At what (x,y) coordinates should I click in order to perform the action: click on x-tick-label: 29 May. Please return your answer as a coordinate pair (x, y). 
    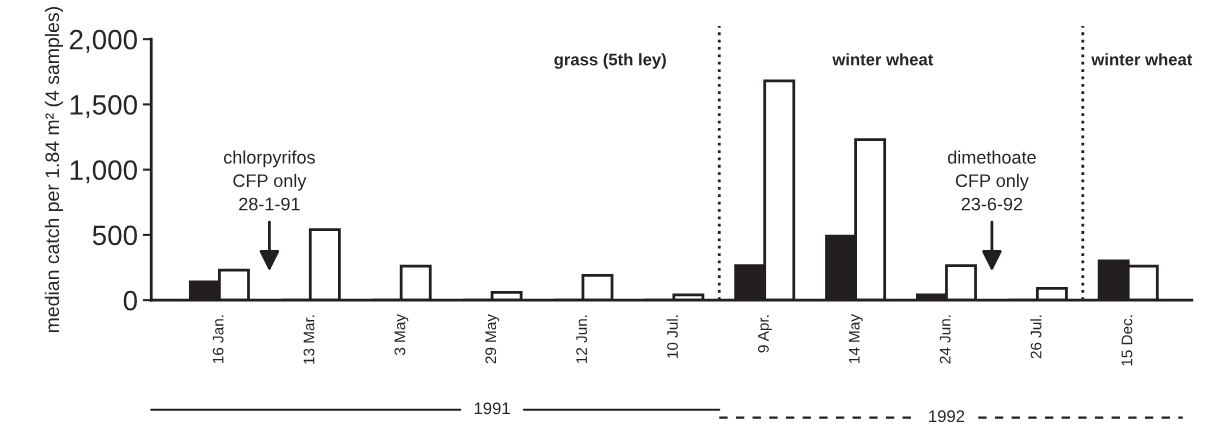
    Looking at the image, I should click on (492, 339).